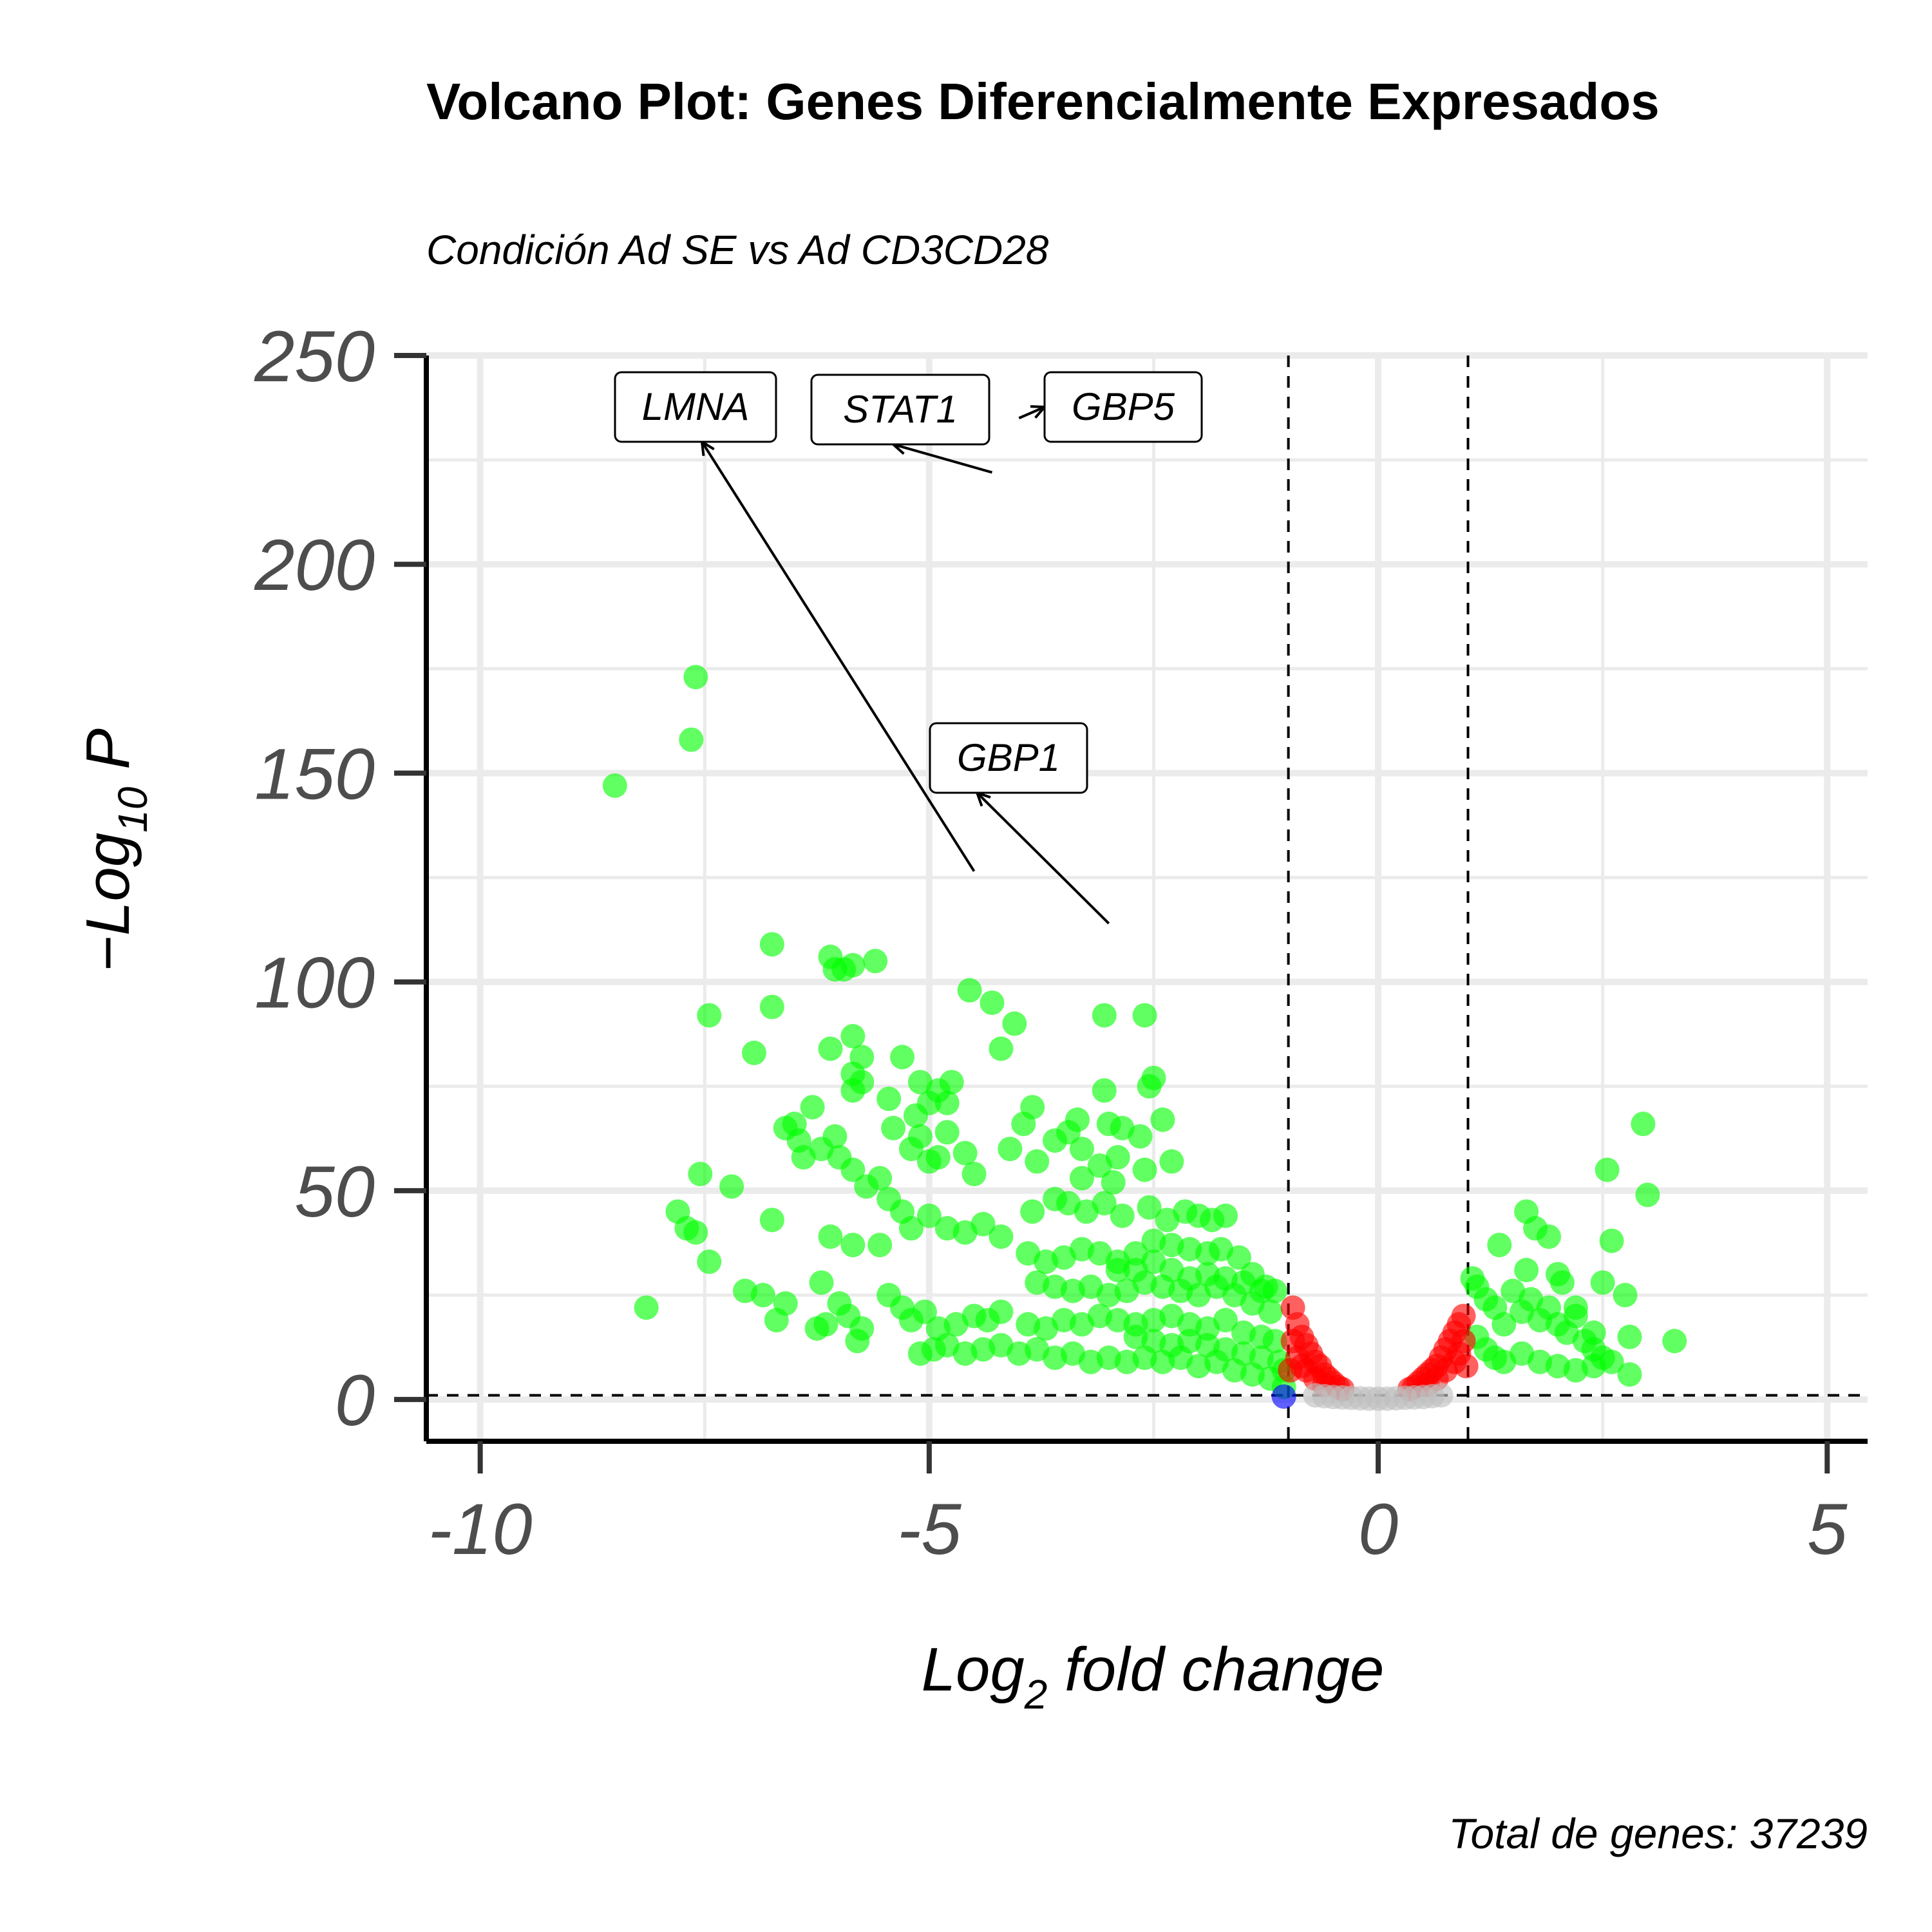  What do you see at coordinates (1036, 1694) in the screenshot?
I see `x-axis-title-subscript: 2` at bounding box center [1036, 1694].